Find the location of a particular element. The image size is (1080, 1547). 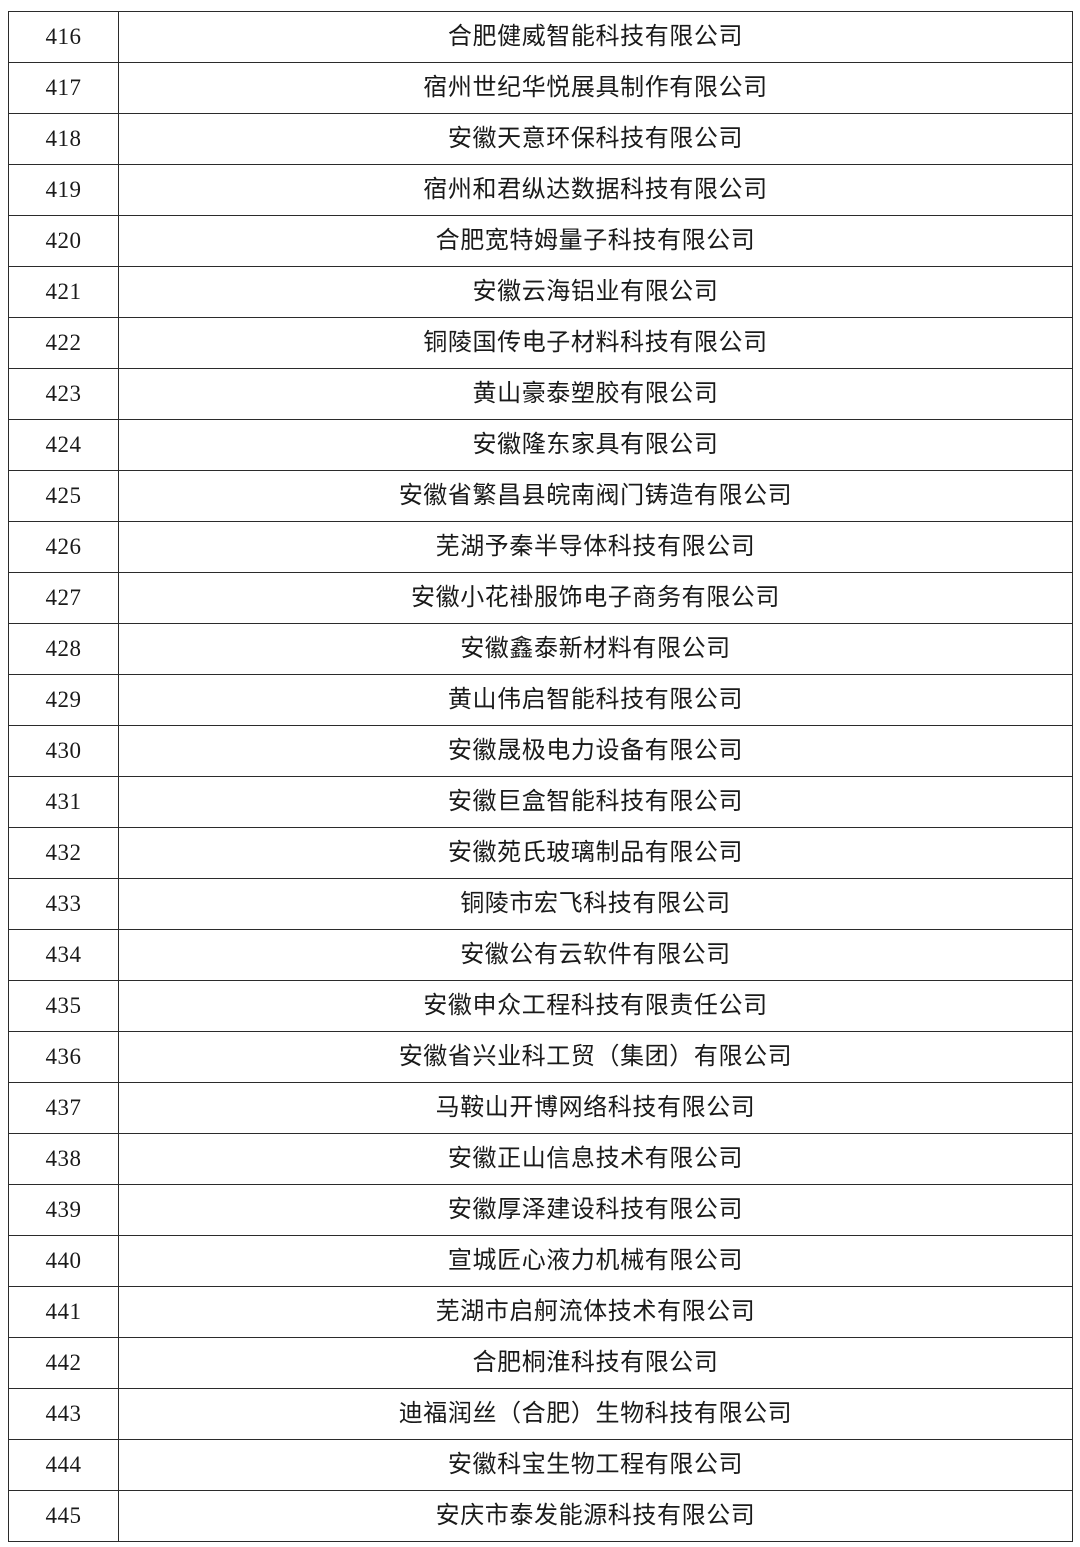

table-row: 445 安庆市泰发能源科技有限公司 is located at coordinates (540, 1516).